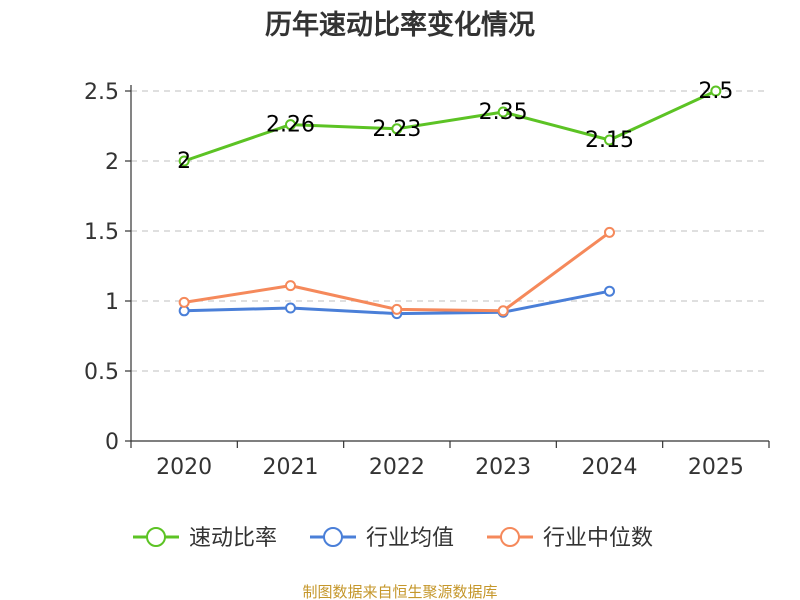 This screenshot has height=600, width=800. I want to click on data-label: 2, so click(184, 161).